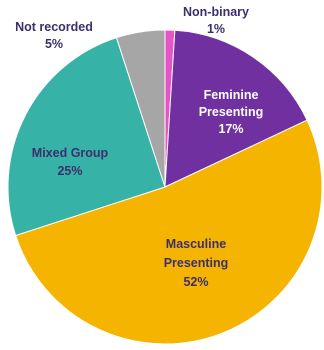 This screenshot has width=324, height=350. Describe the element at coordinates (196, 244) in the screenshot. I see `slice-name-masculine-presenting: Masculine` at that location.